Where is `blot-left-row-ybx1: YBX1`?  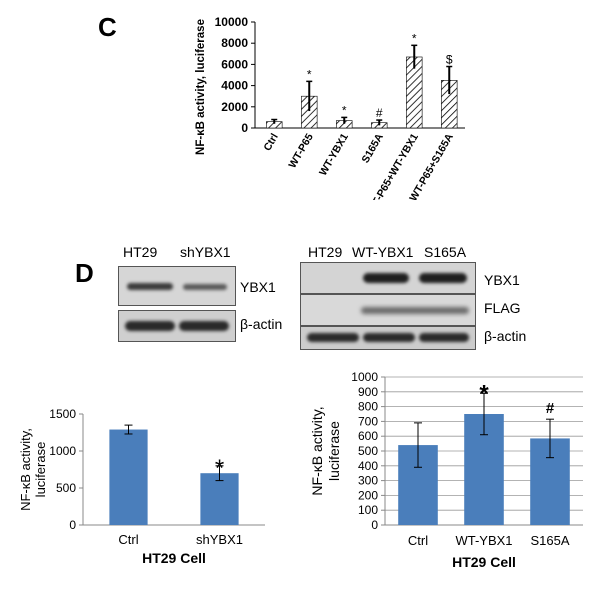 blot-left-row-ybx1: YBX1 is located at coordinates (258, 287).